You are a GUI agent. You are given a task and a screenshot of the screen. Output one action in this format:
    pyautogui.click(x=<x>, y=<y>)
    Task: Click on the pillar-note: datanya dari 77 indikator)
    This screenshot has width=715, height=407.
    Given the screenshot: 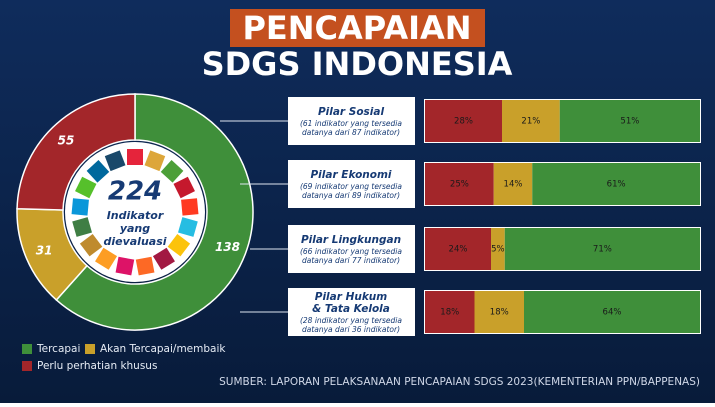 What is the action you would take?
    pyautogui.click(x=351, y=260)
    